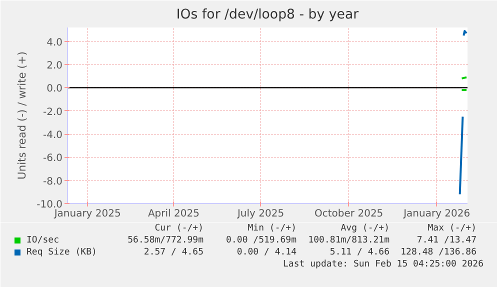 This screenshot has height=287, width=497. What do you see at coordinates (261, 241) in the screenshot?
I see `text: 0.00 /519.69m` at bounding box center [261, 241].